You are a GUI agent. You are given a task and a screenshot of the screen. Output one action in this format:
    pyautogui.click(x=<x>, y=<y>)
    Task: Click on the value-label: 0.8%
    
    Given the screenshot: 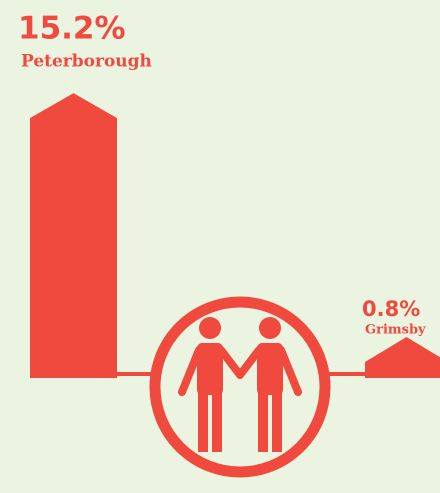 What is the action you would take?
    pyautogui.click(x=391, y=309)
    